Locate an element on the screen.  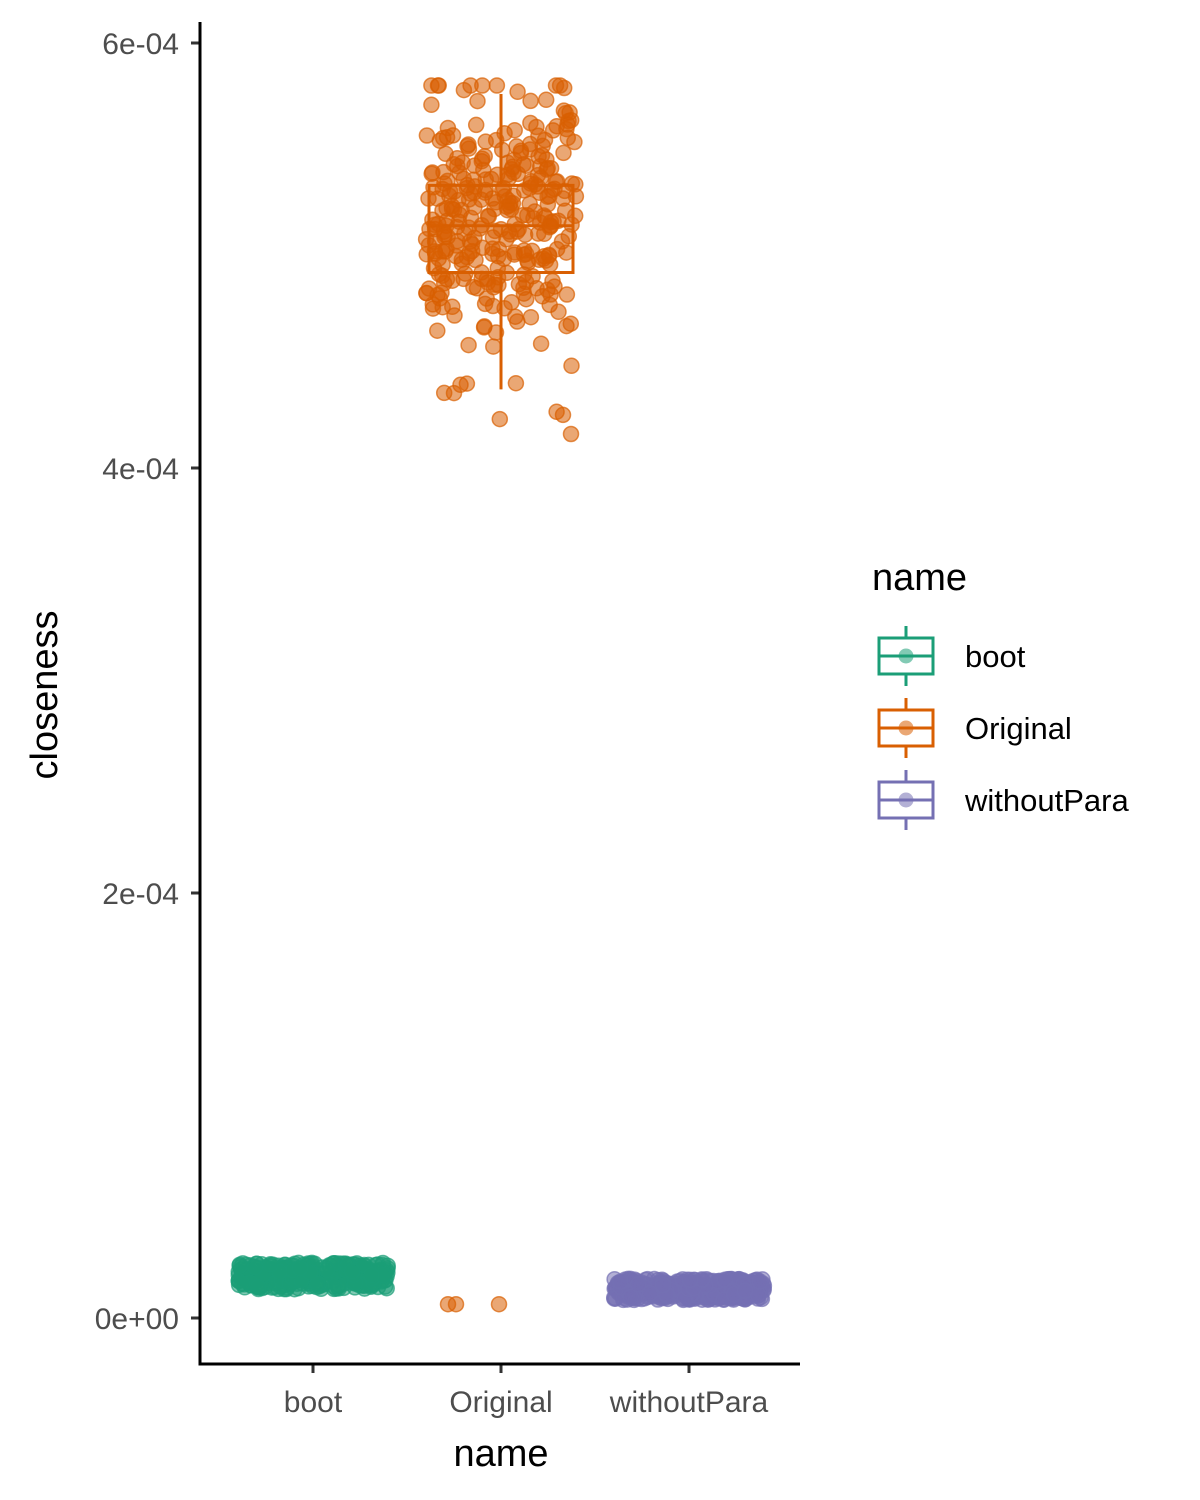
legend-label: withoutPara is located at coordinates (1046, 800).